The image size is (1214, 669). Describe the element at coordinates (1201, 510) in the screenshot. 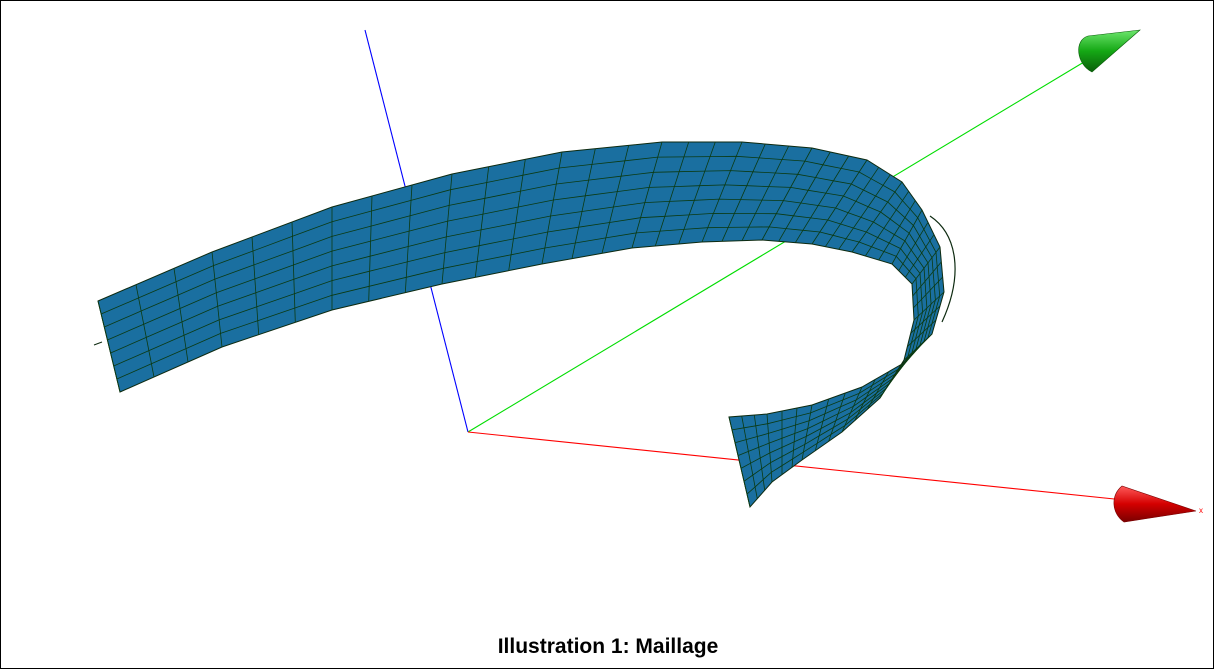

I see `x-axis-label: x` at that location.